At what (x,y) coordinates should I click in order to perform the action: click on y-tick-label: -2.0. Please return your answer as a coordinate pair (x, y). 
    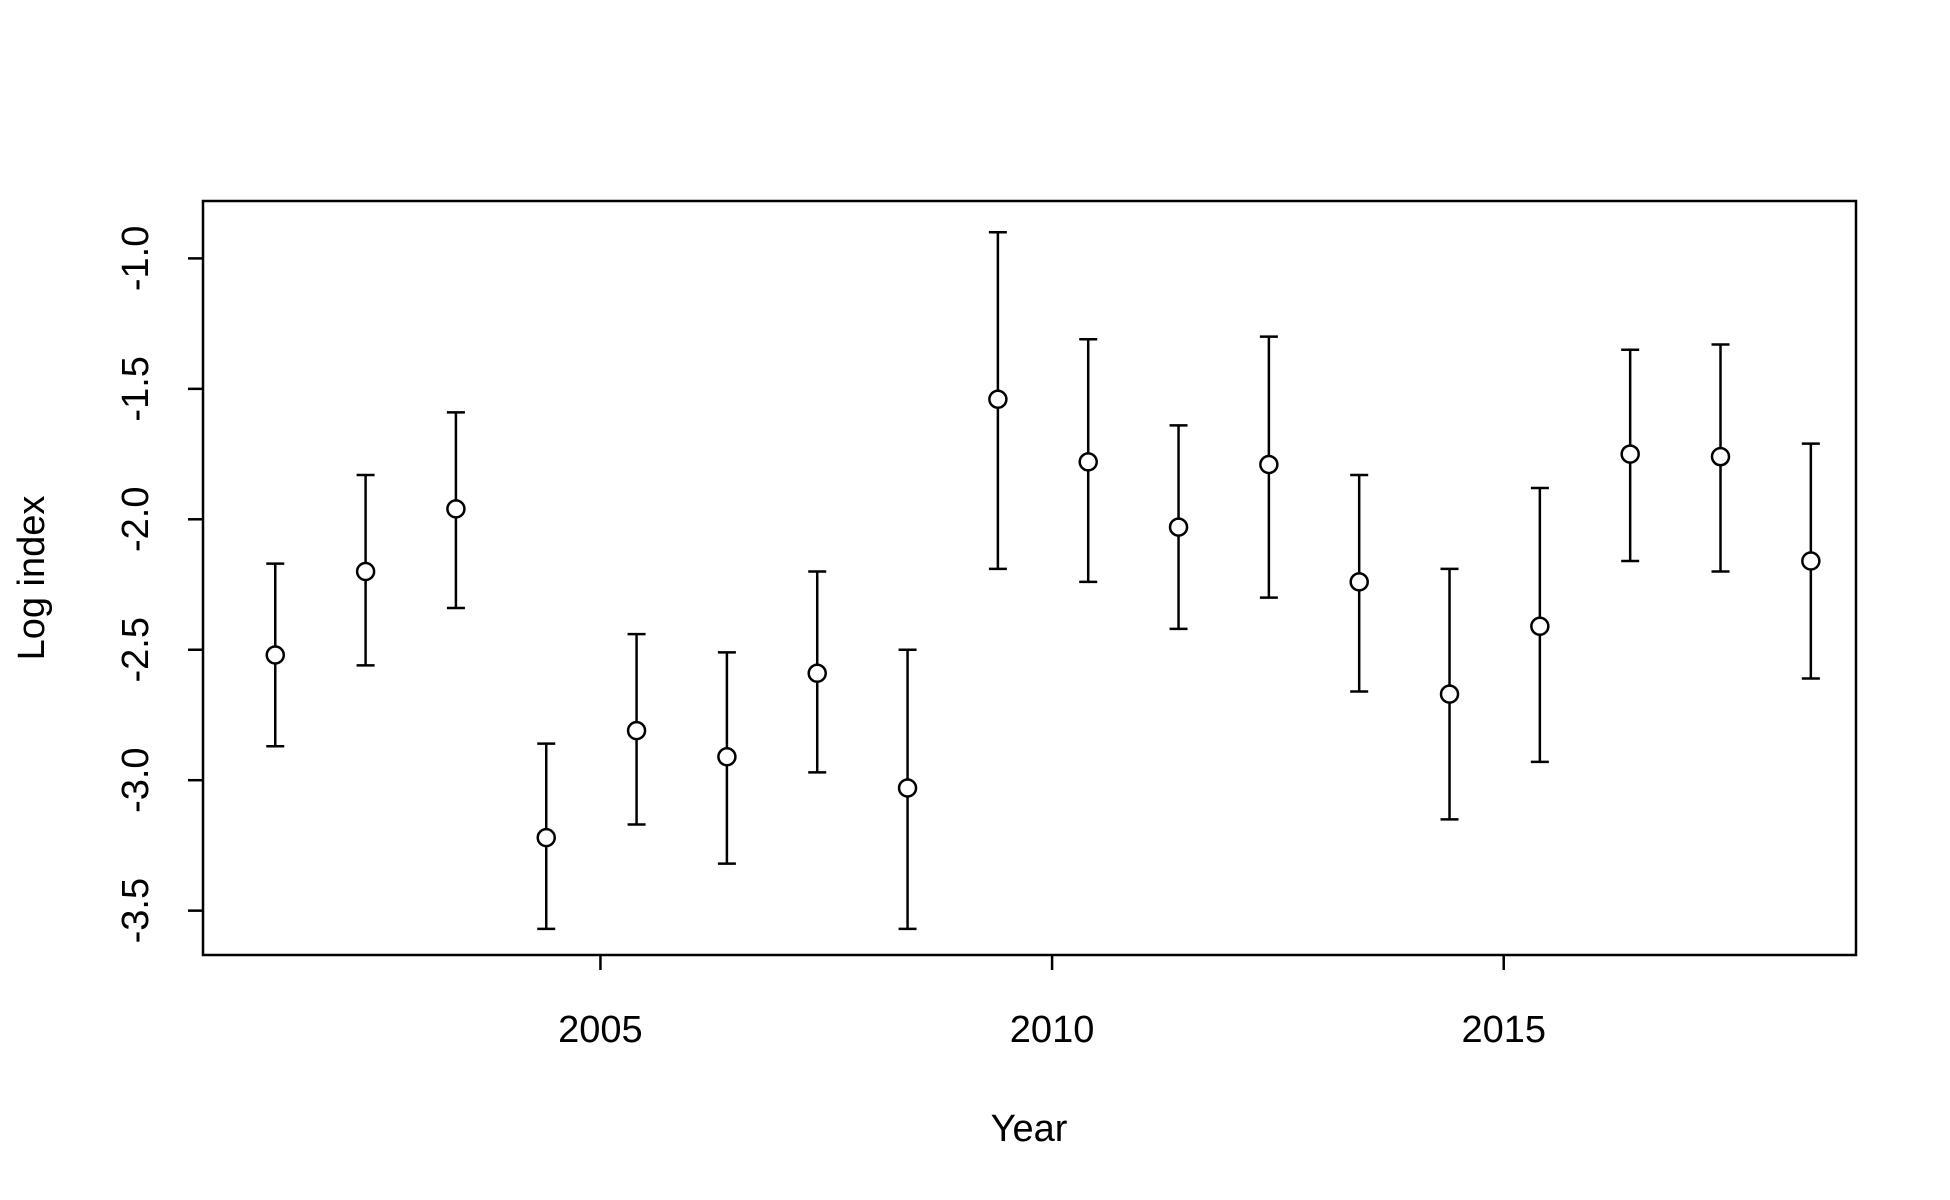
    Looking at the image, I should click on (136, 519).